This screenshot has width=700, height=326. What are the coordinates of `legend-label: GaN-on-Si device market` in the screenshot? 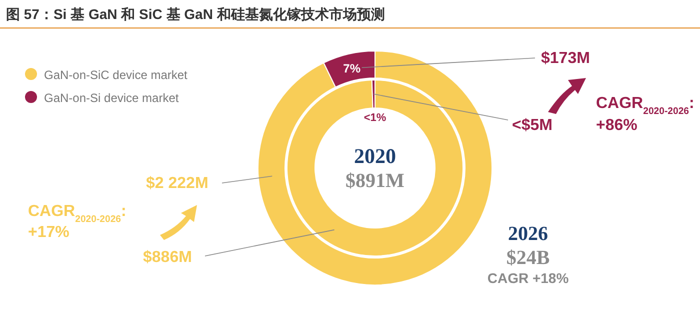 It's located at (112, 98).